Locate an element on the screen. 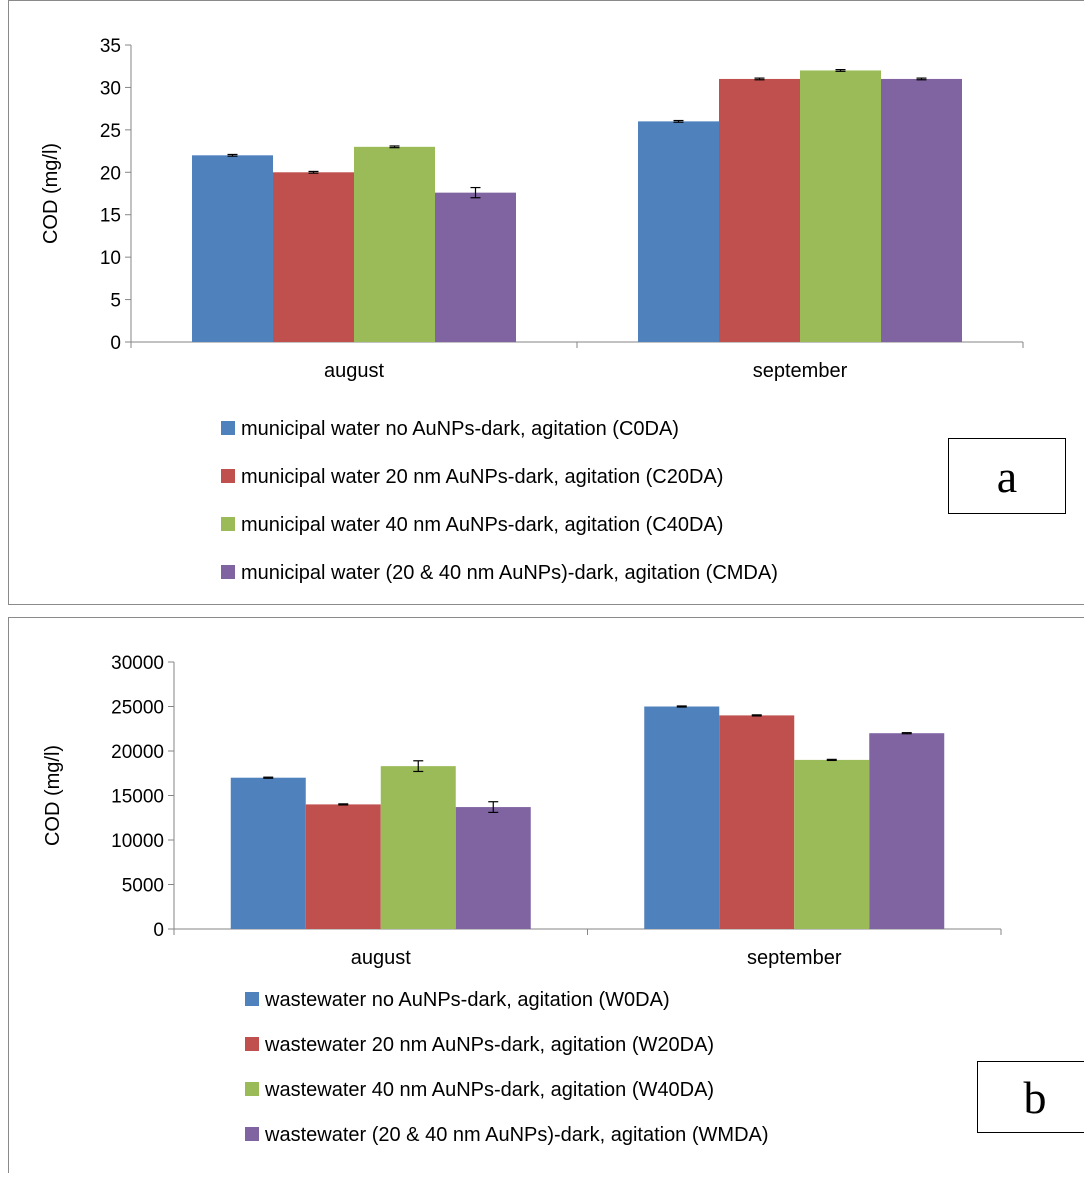 The image size is (1084, 1179). panel-label-b: b is located at coordinates (1030, 1097).